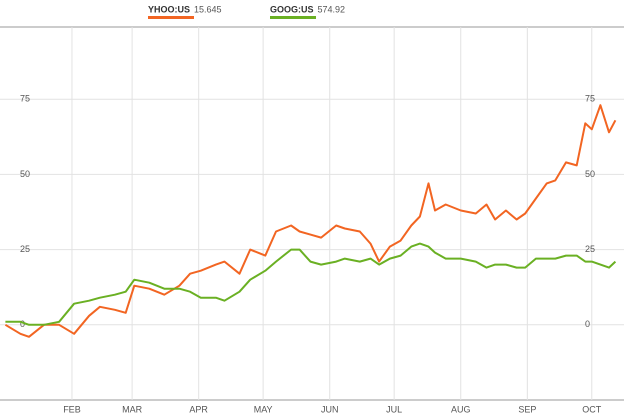 The image size is (624, 418). I want to click on legend-price: 15.645, so click(208, 9).